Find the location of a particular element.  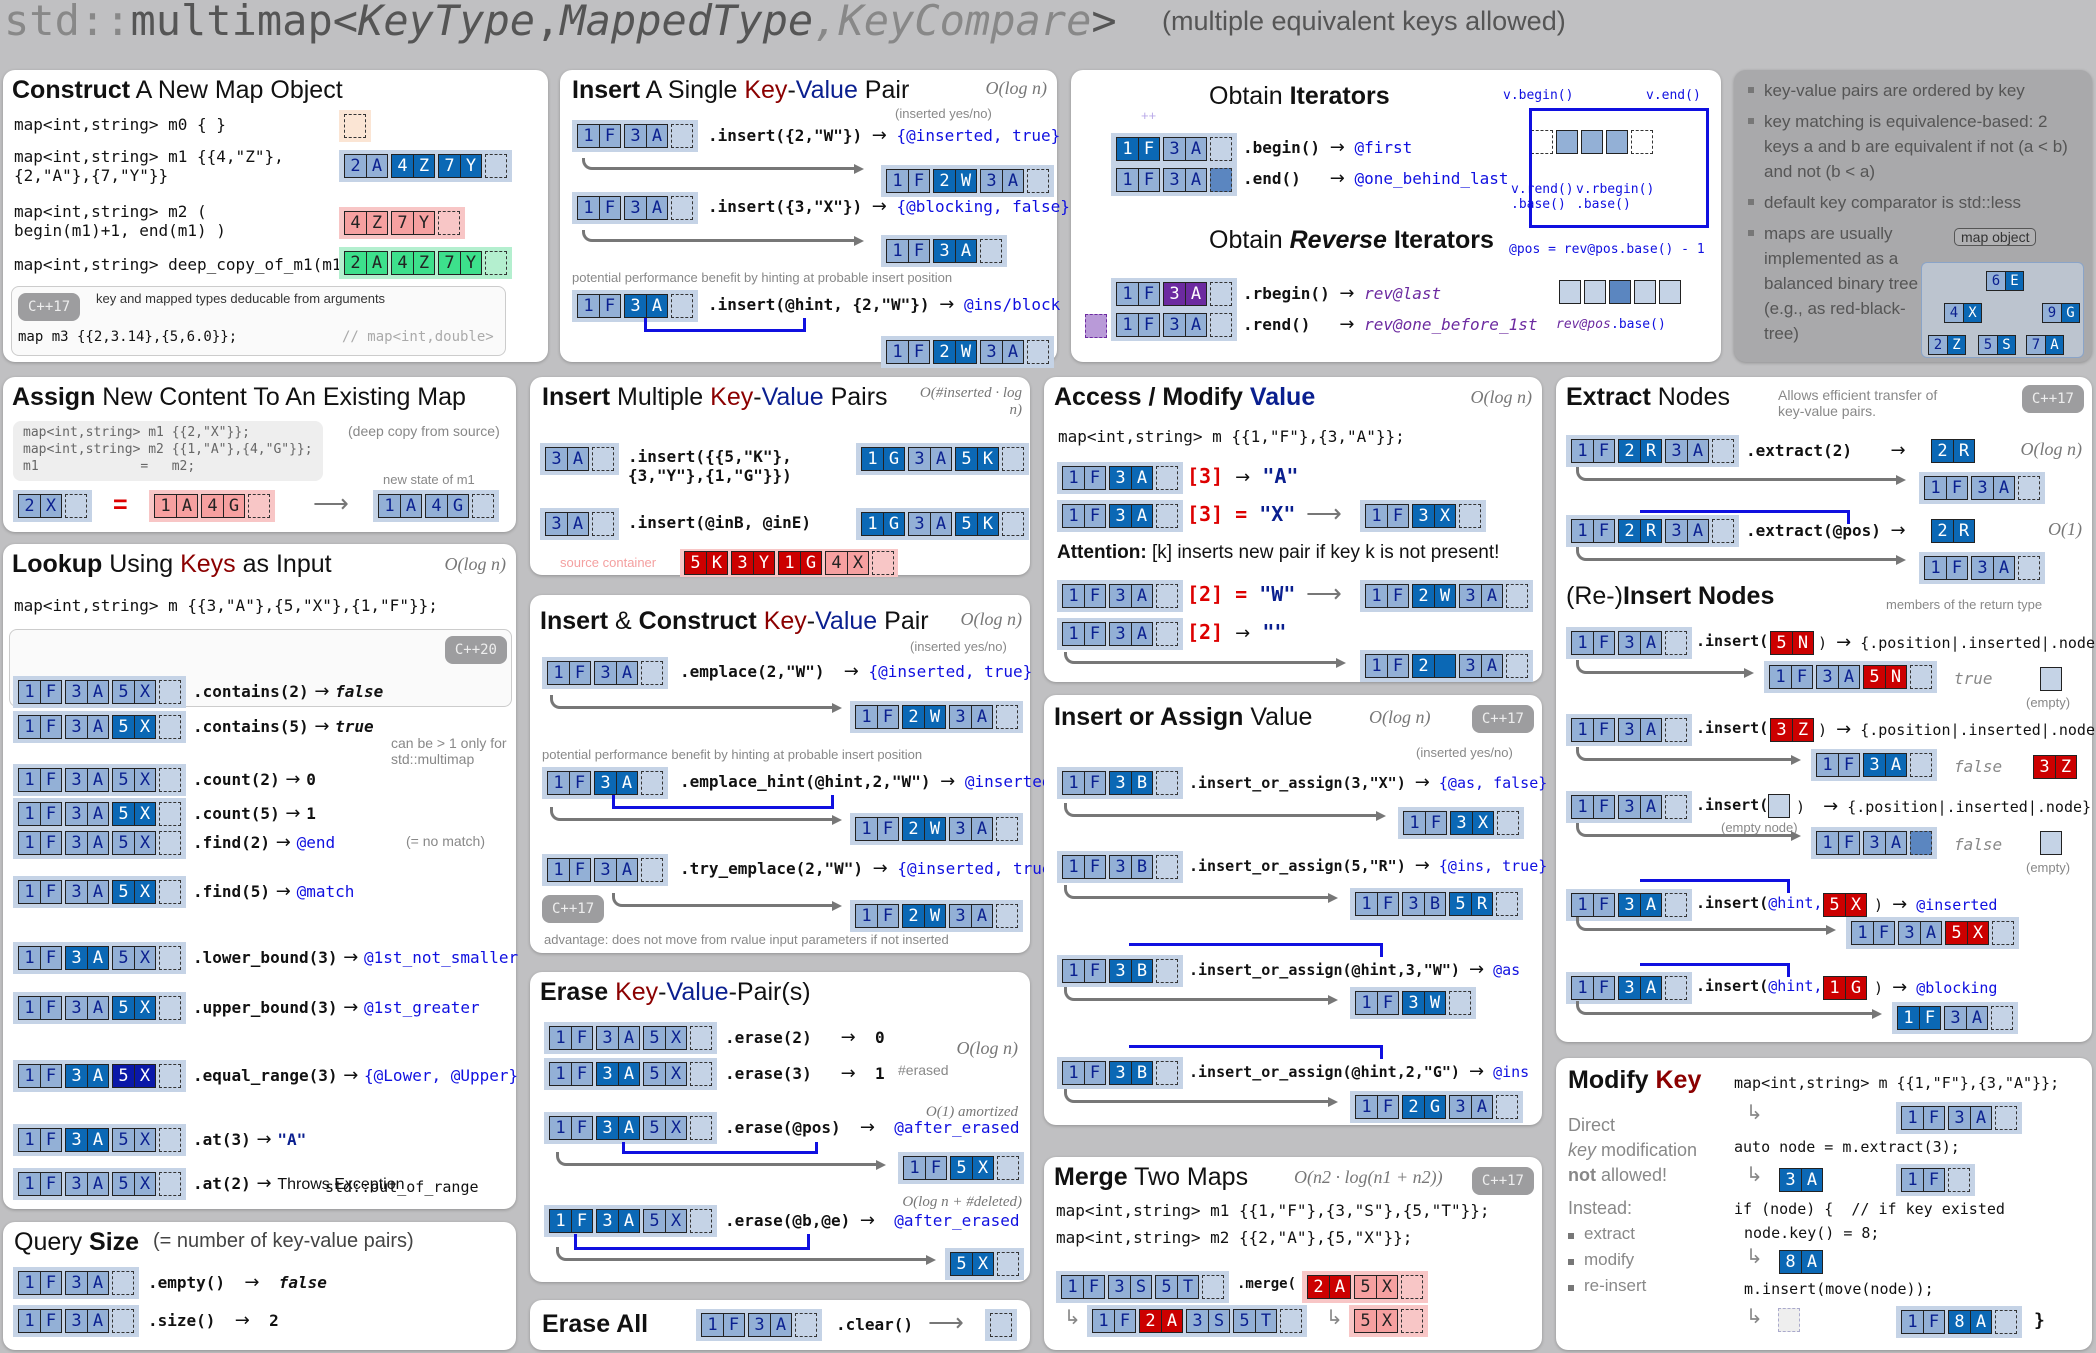

result-arrow-icon: ↳ is located at coordinates (1072, 1318).